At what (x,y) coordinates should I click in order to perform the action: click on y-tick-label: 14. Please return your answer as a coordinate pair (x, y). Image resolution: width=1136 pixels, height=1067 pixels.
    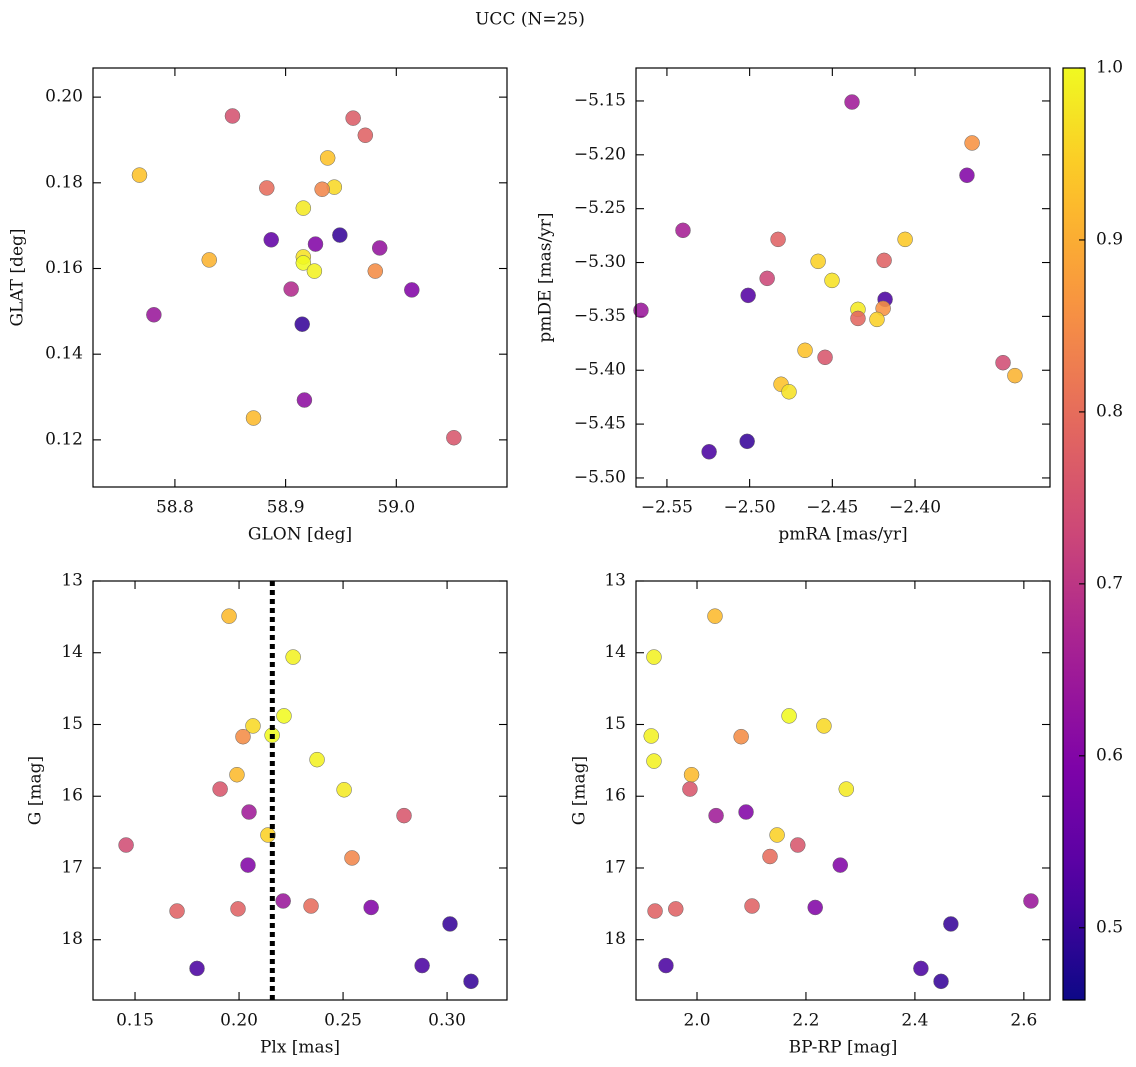
    Looking at the image, I should click on (615, 652).